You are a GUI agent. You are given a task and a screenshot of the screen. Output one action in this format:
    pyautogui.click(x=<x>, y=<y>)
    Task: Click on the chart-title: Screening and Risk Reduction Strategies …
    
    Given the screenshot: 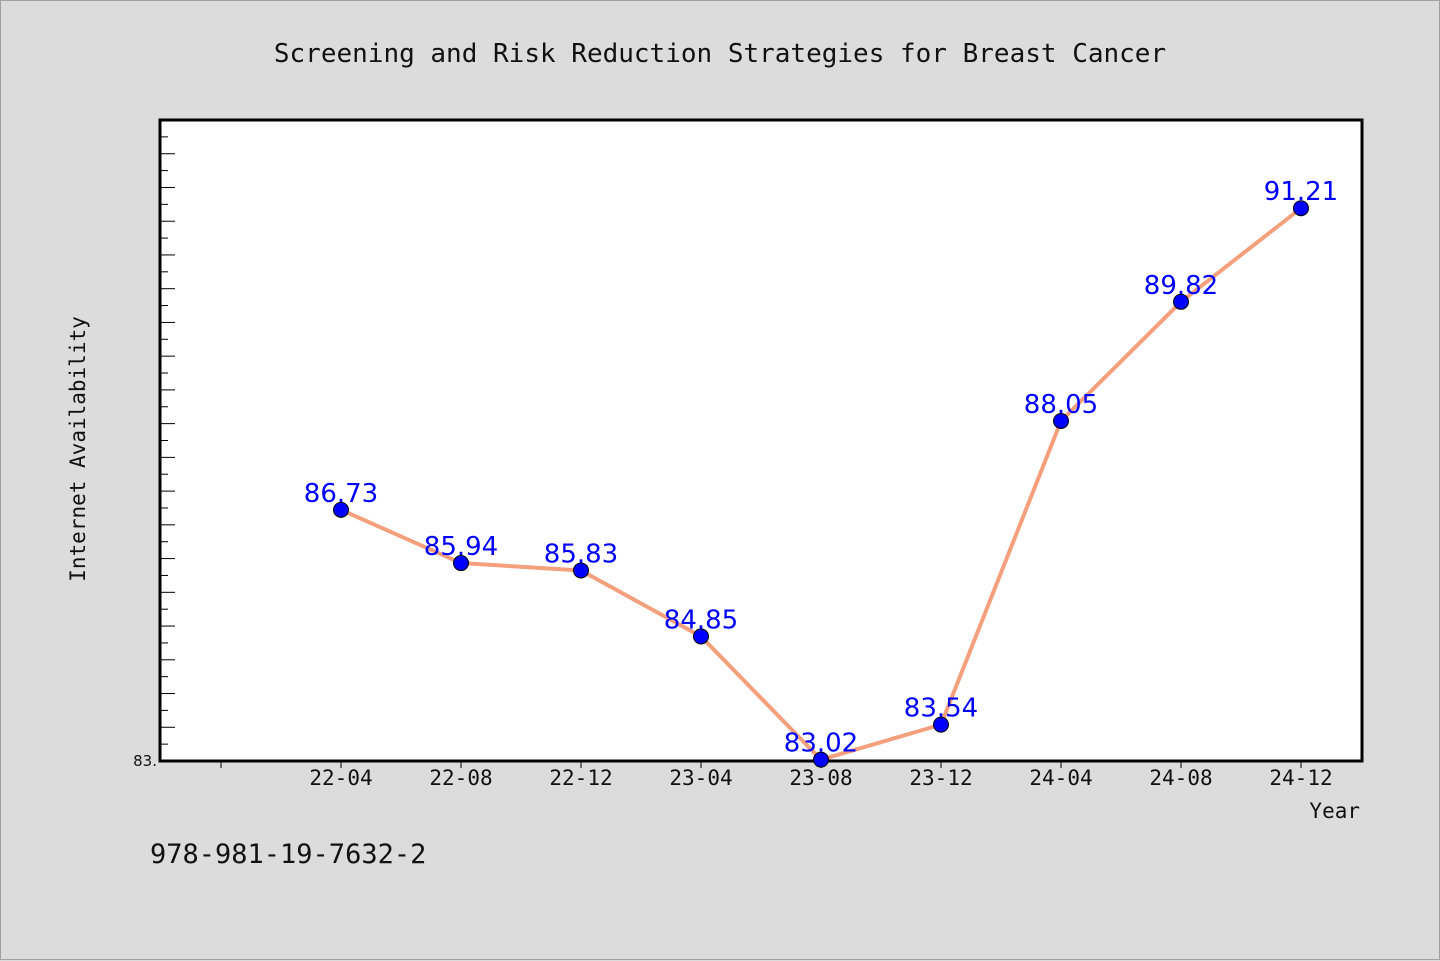 What is the action you would take?
    pyautogui.click(x=720, y=54)
    